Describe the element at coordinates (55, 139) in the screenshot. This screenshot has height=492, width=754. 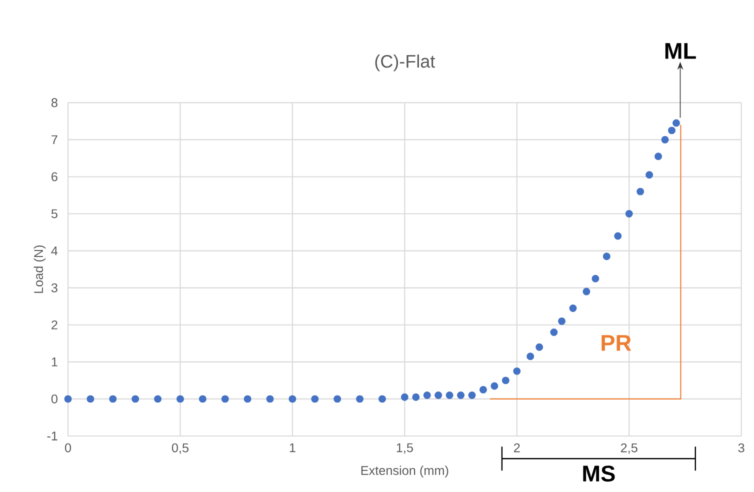
I see `y-tick-label: 7` at that location.